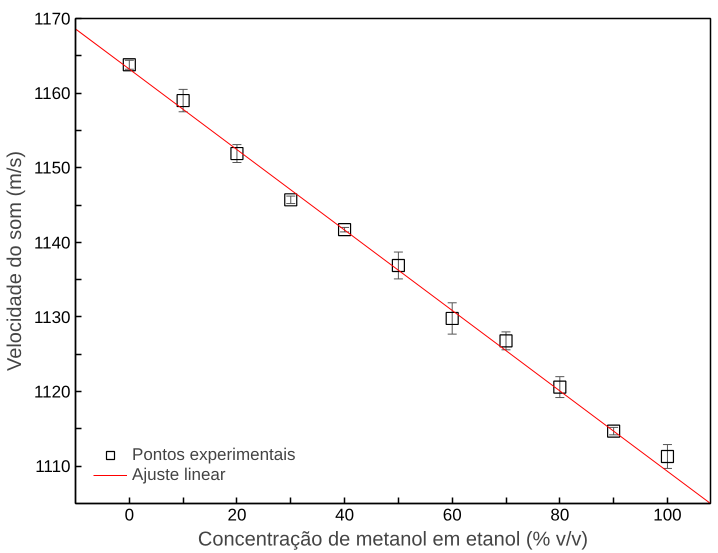 This screenshot has height=553, width=718. Describe the element at coordinates (52, 317) in the screenshot. I see `y-tick-label: 1130` at that location.